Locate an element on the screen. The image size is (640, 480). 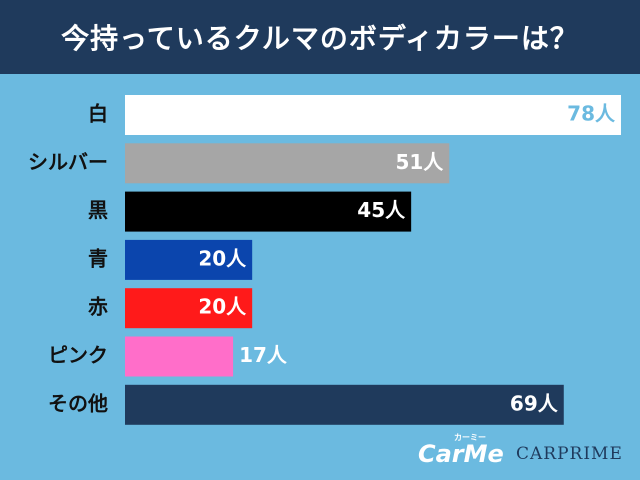
carprime-logo: CARPRIME is located at coordinates (569, 454).